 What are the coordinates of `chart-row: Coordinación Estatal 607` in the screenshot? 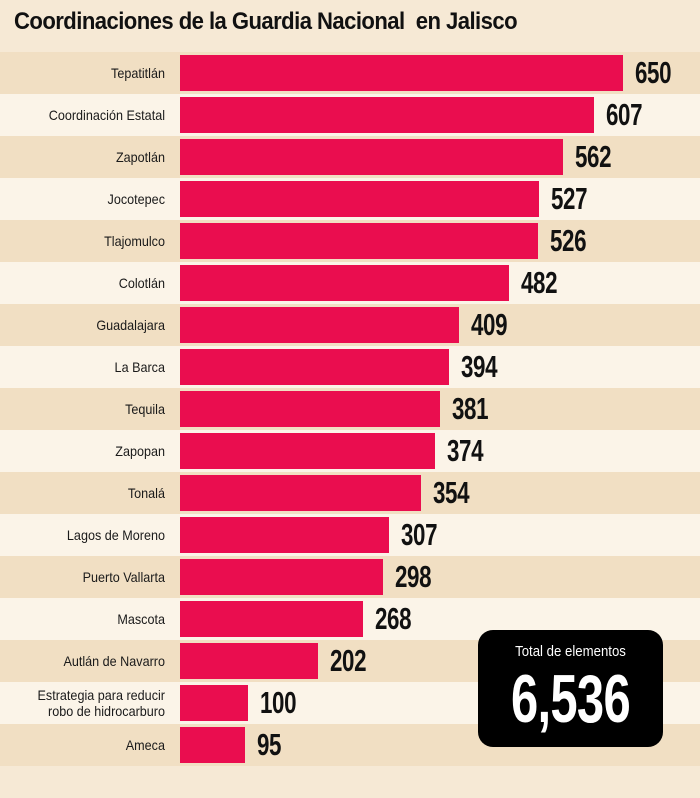 It's located at (350, 115).